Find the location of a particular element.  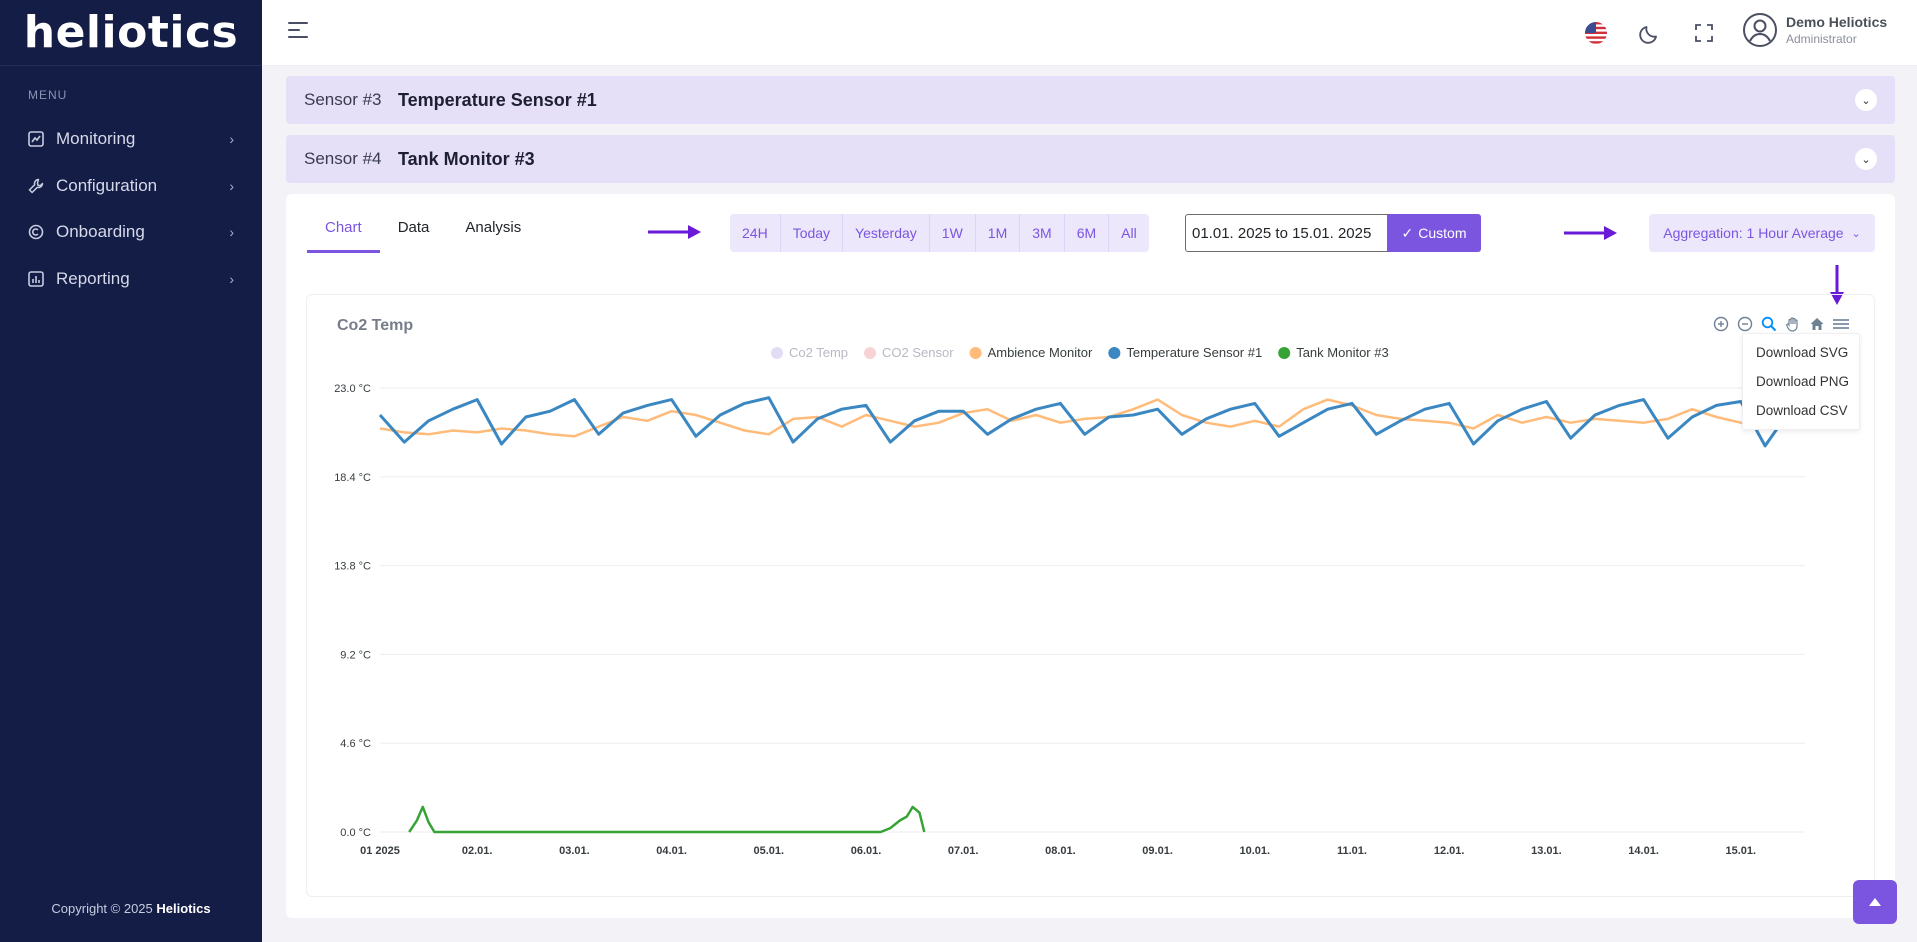

y-tick-label: 18.4 °C is located at coordinates (352, 478).